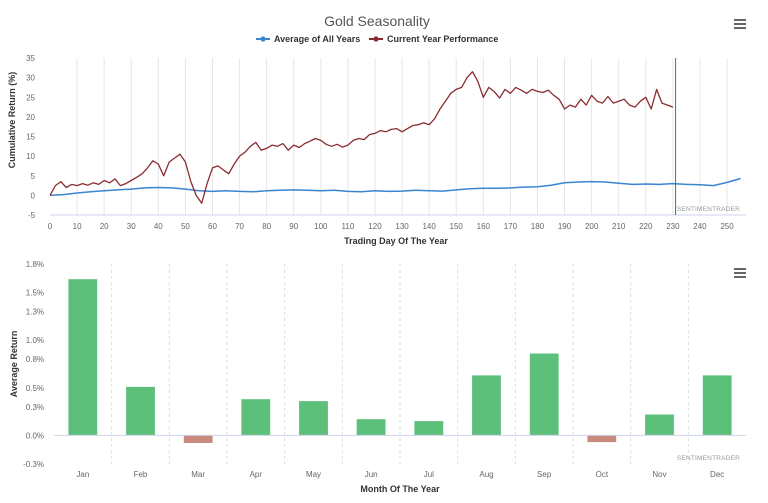  I want to click on y-tick-label: 15, so click(30, 137).